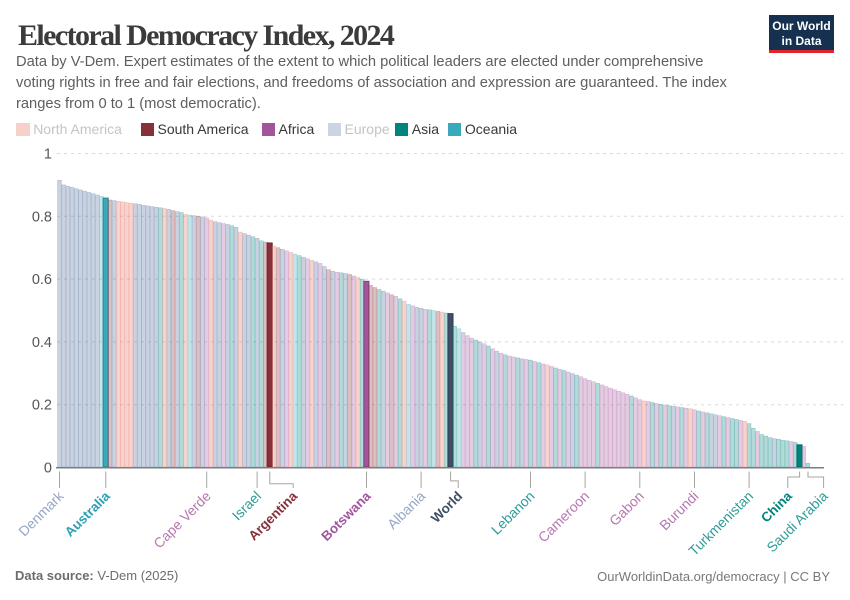 Image resolution: width=850 pixels, height=600 pixels. What do you see at coordinates (42, 280) in the screenshot?
I see `svg-text: 0.6` at bounding box center [42, 280].